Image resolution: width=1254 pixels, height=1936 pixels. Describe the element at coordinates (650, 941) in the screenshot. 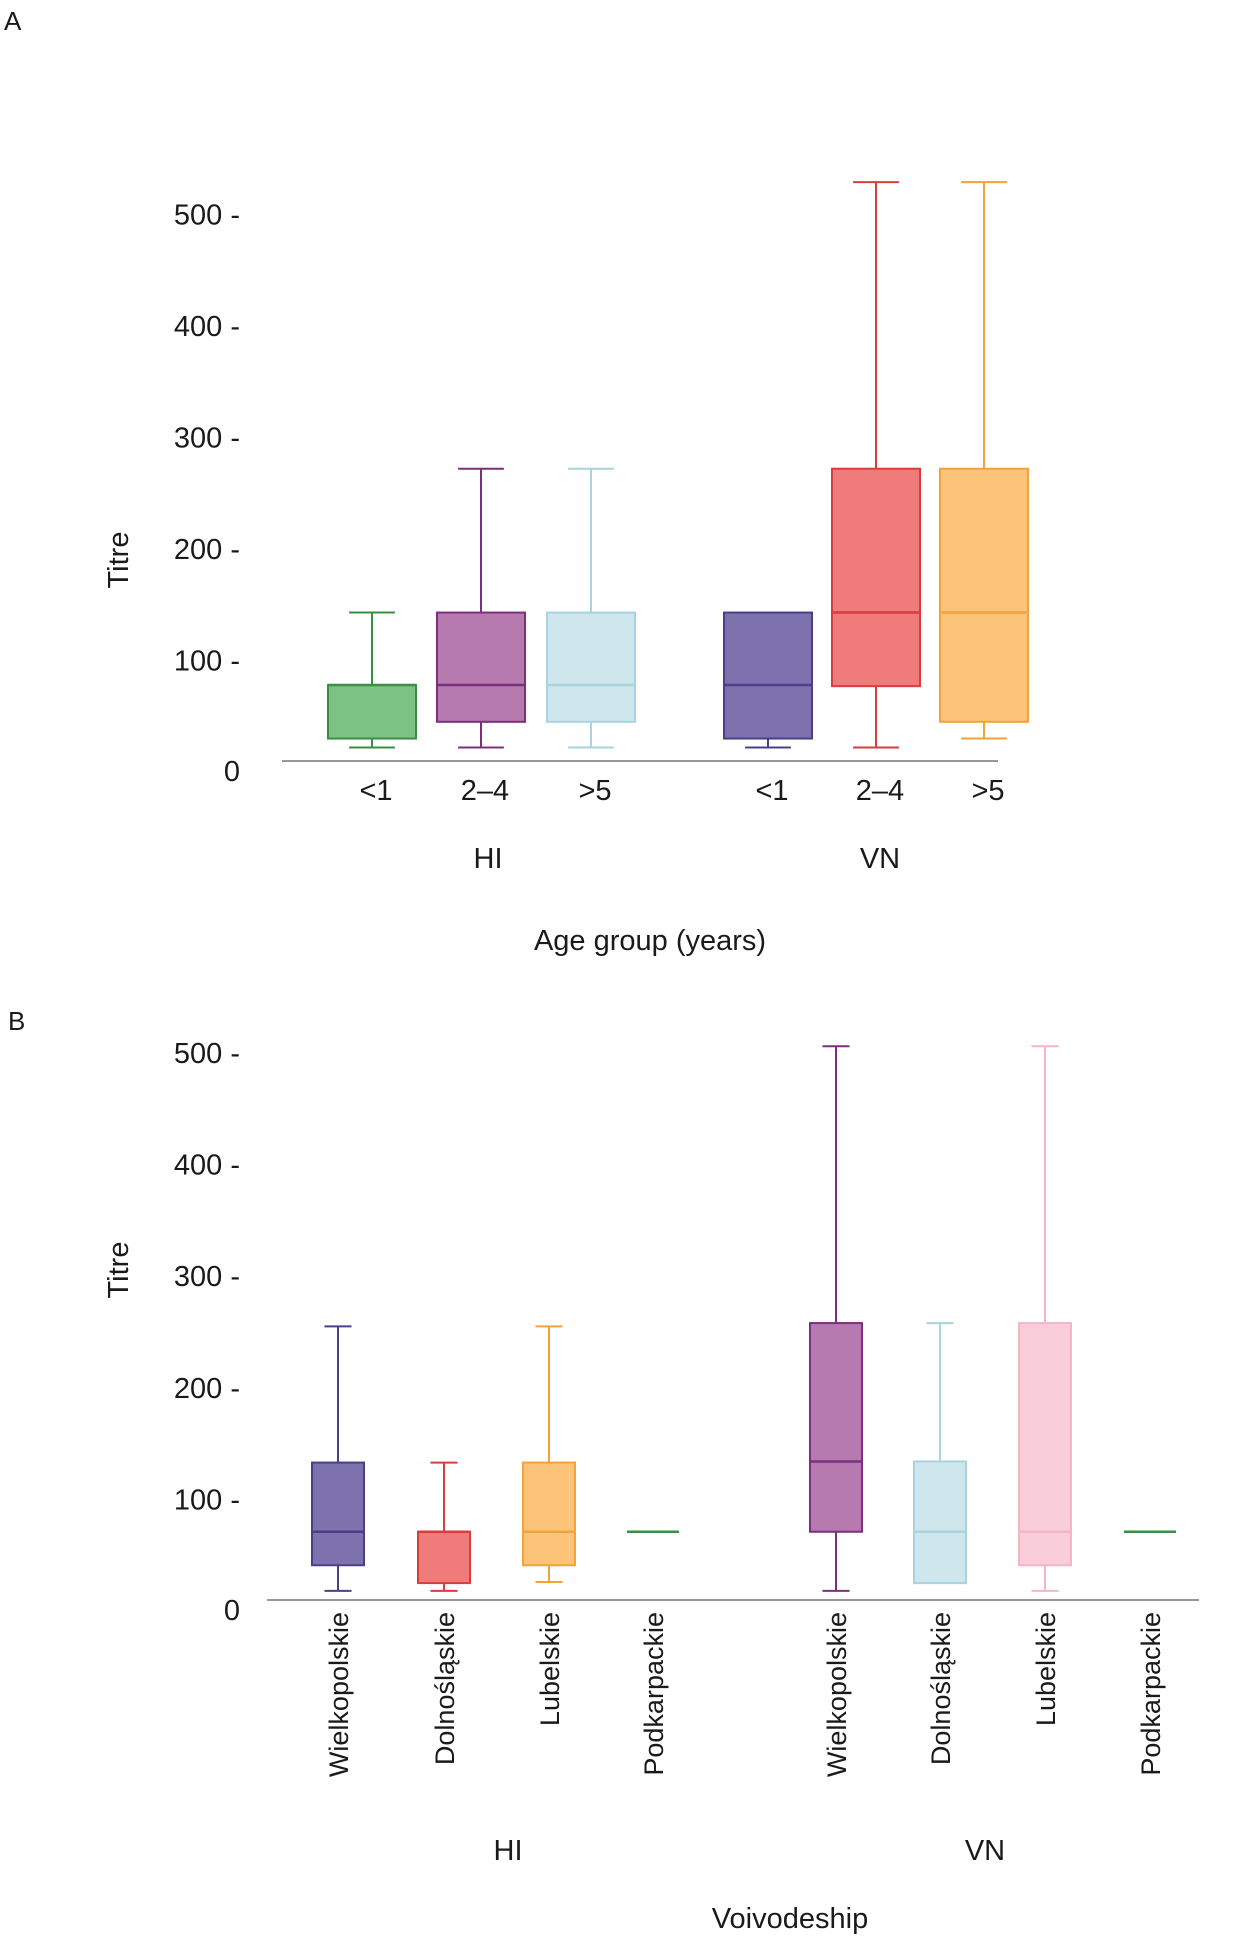

I see `x-axis-label: Age group (years)` at that location.